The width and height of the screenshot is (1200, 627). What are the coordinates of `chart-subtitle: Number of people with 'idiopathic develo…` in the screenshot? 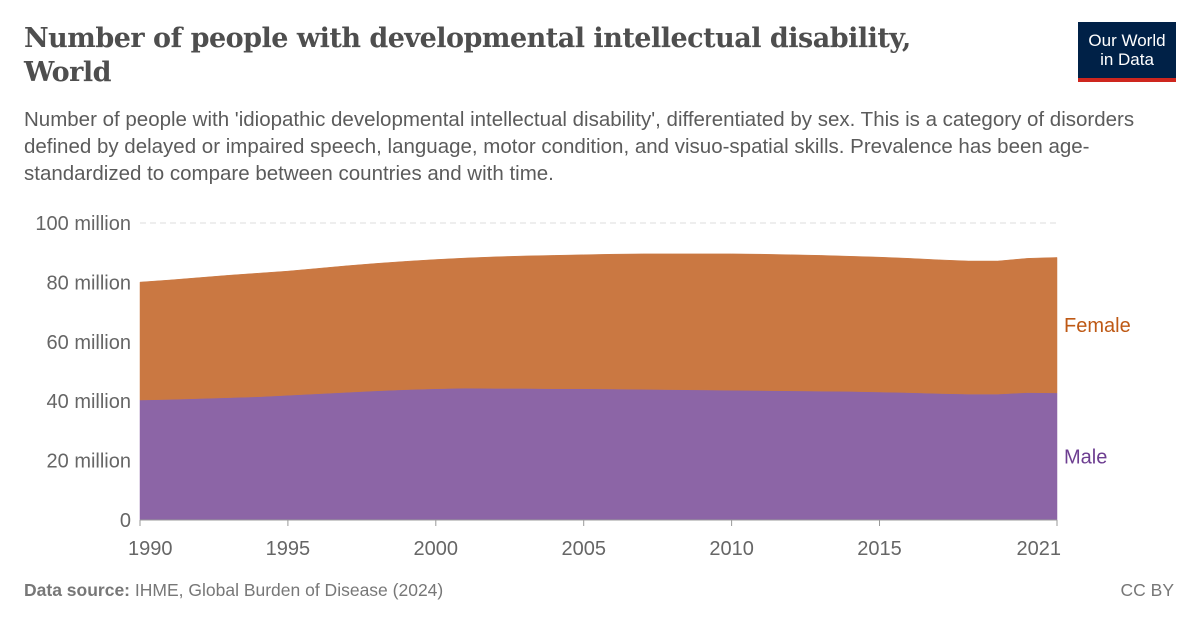 It's located at (579, 146).